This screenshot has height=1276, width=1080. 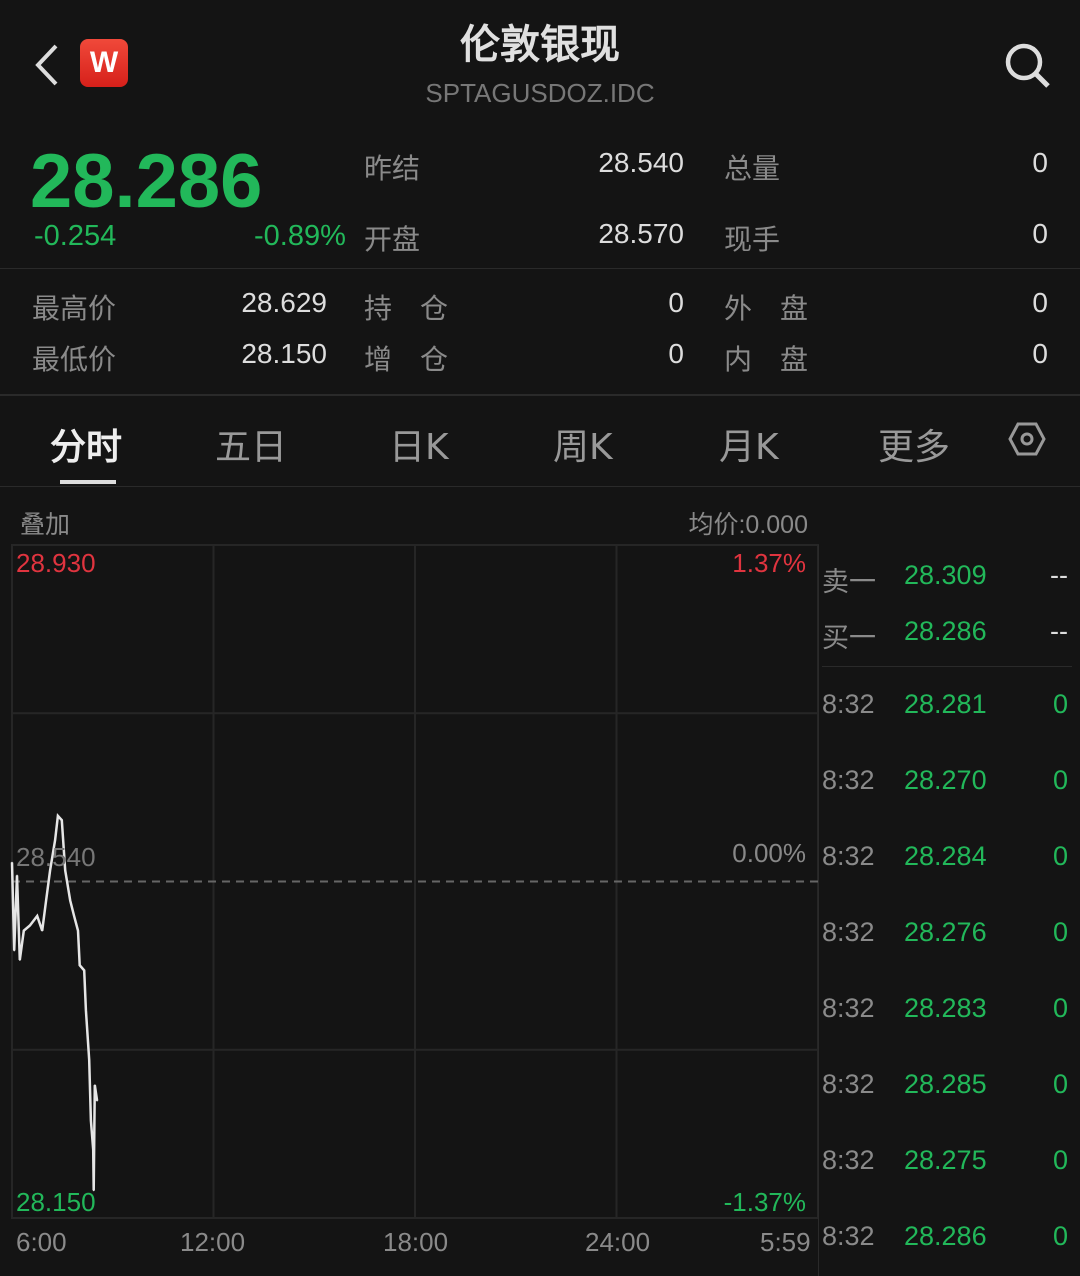 What do you see at coordinates (849, 638) in the screenshot?
I see `bid-label: 买一` at bounding box center [849, 638].